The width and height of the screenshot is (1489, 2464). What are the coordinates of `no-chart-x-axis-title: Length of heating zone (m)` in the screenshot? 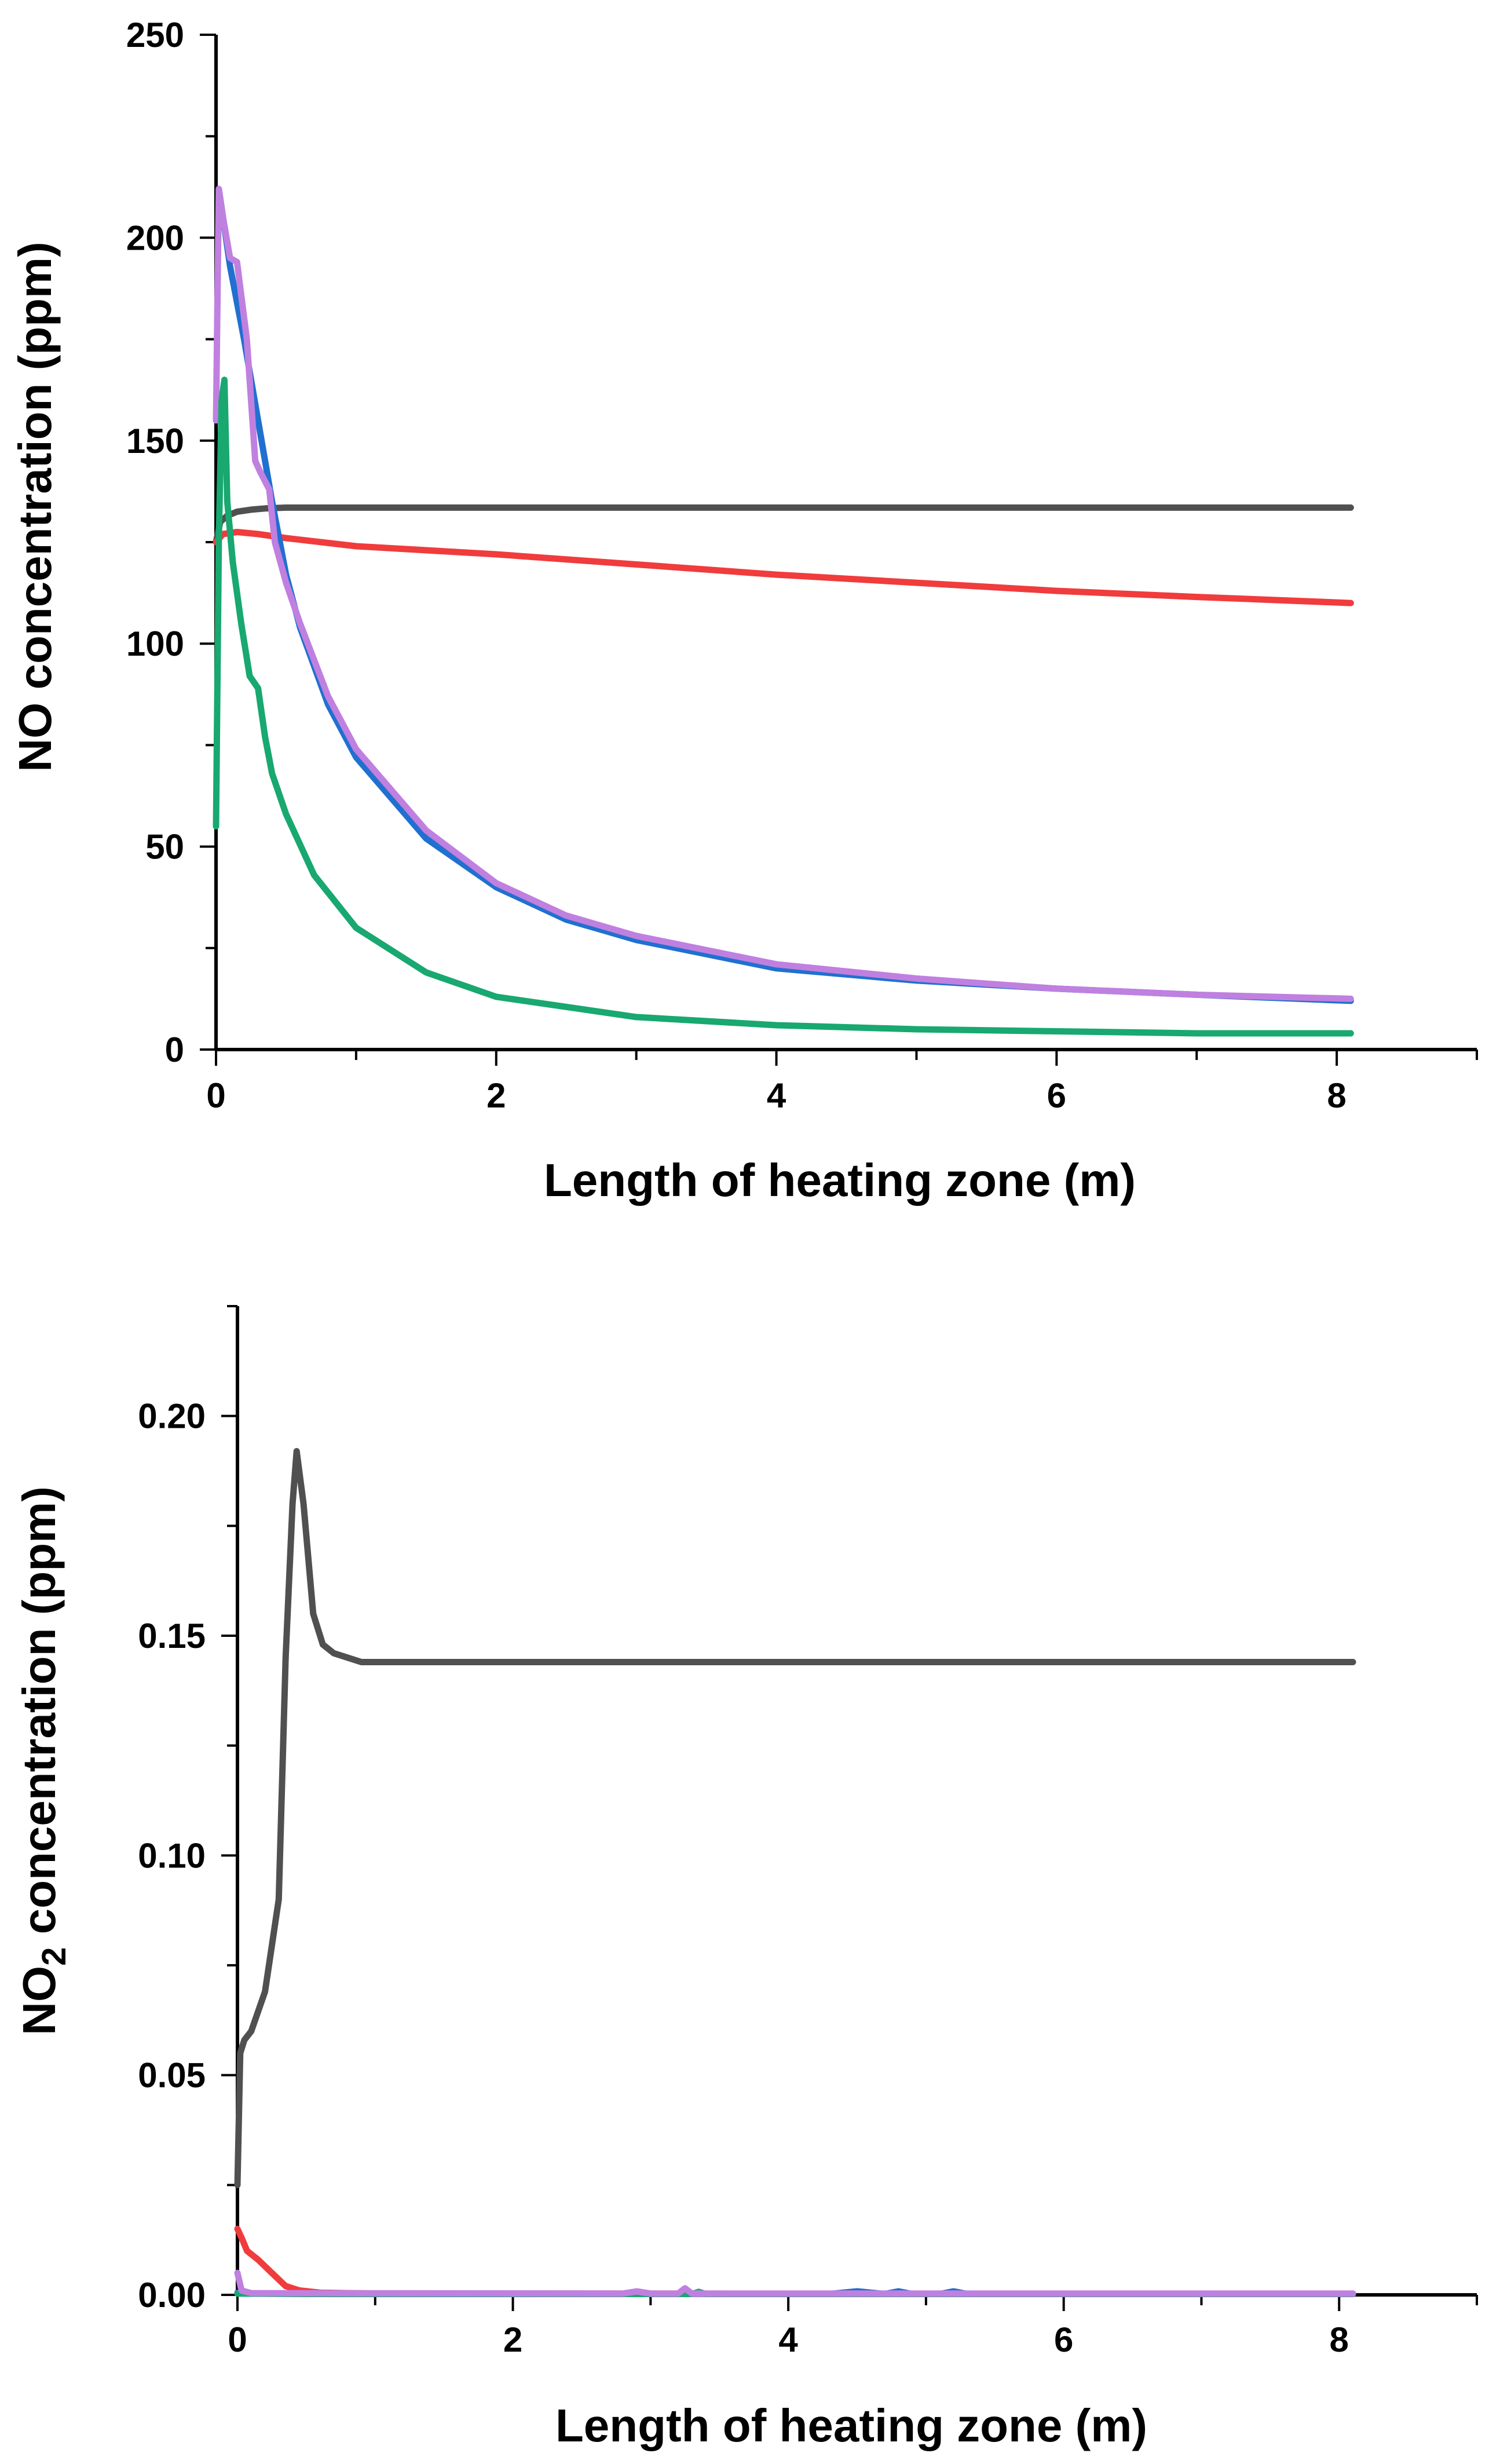 It's located at (840, 1180).